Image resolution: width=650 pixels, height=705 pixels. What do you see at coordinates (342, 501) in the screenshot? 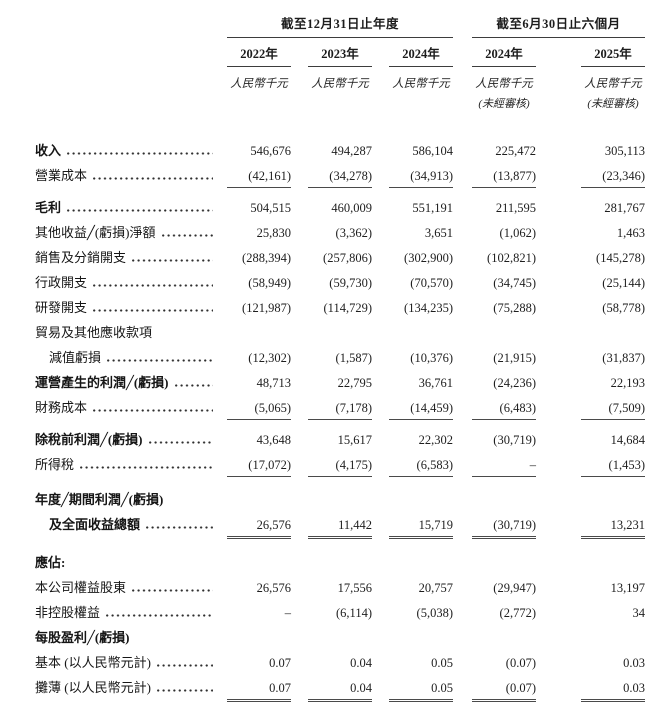
I see `table-row: 年度╱期間利潤╱(虧損)` at bounding box center [342, 501].